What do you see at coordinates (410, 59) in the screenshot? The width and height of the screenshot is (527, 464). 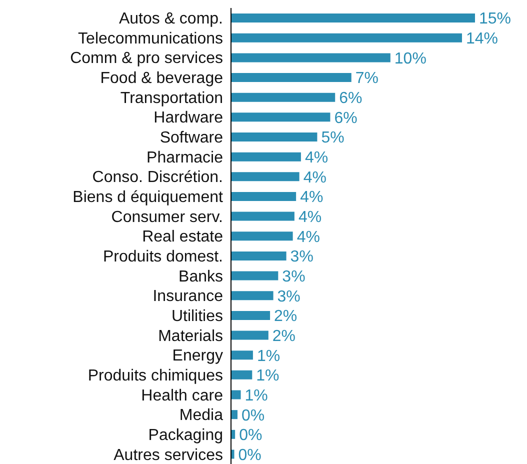 I see `data-label: 10%` at bounding box center [410, 59].